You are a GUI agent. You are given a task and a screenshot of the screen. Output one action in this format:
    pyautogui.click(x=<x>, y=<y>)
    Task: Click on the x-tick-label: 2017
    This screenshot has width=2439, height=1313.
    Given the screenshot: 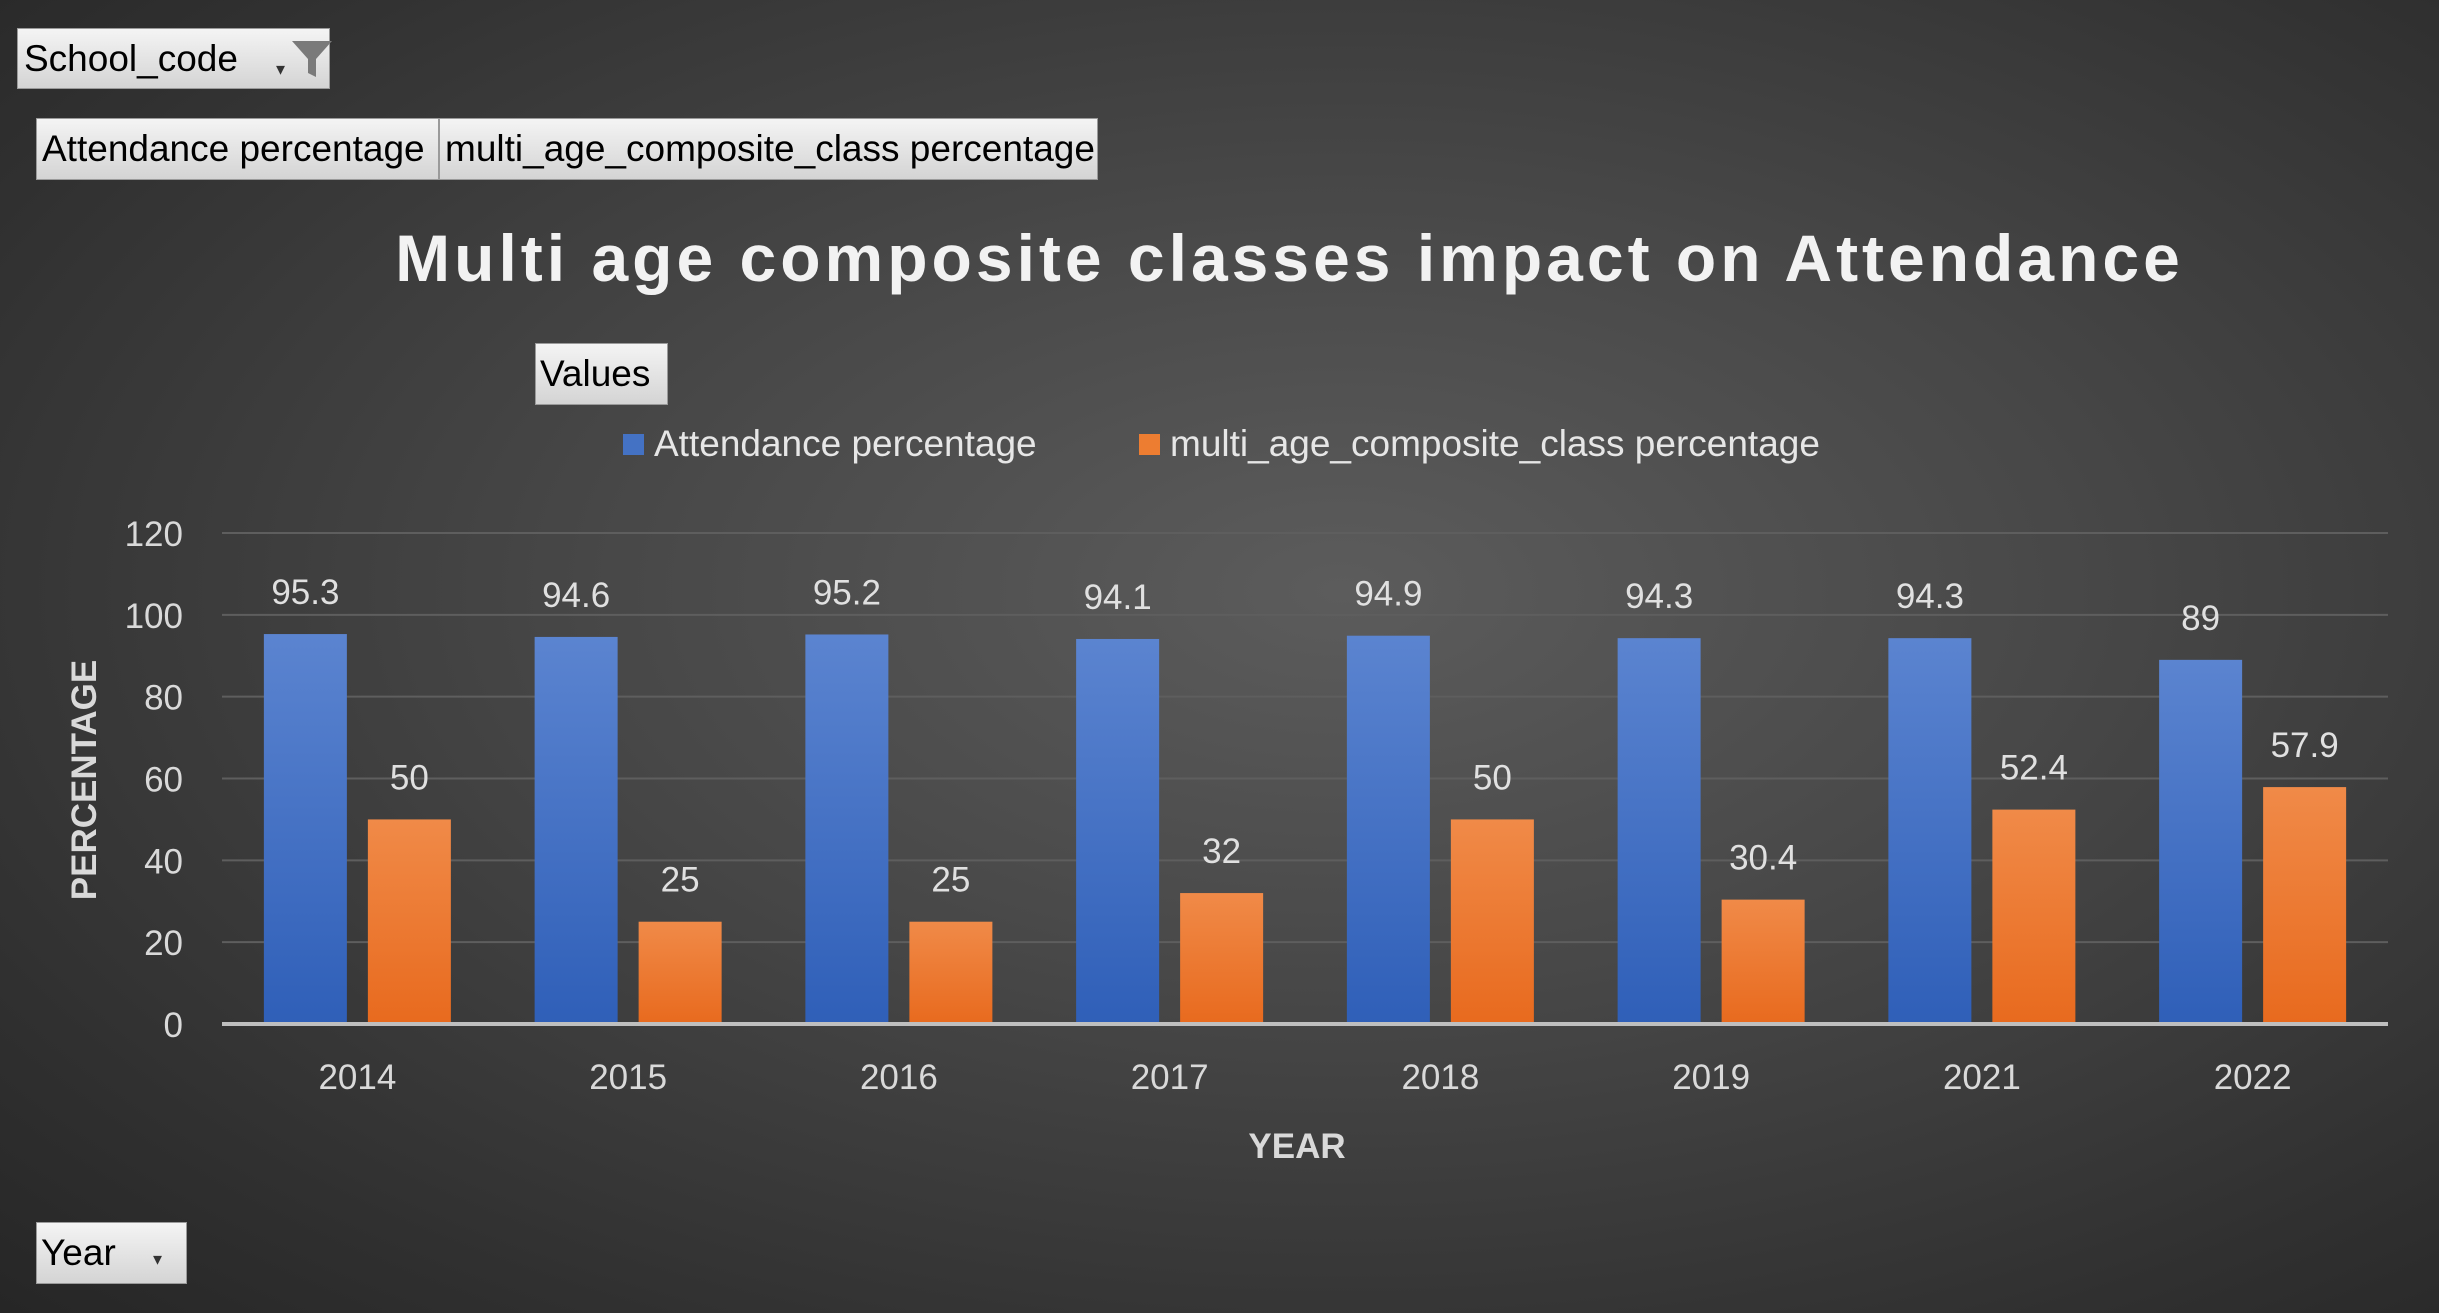 What is the action you would take?
    pyautogui.click(x=1170, y=1077)
    